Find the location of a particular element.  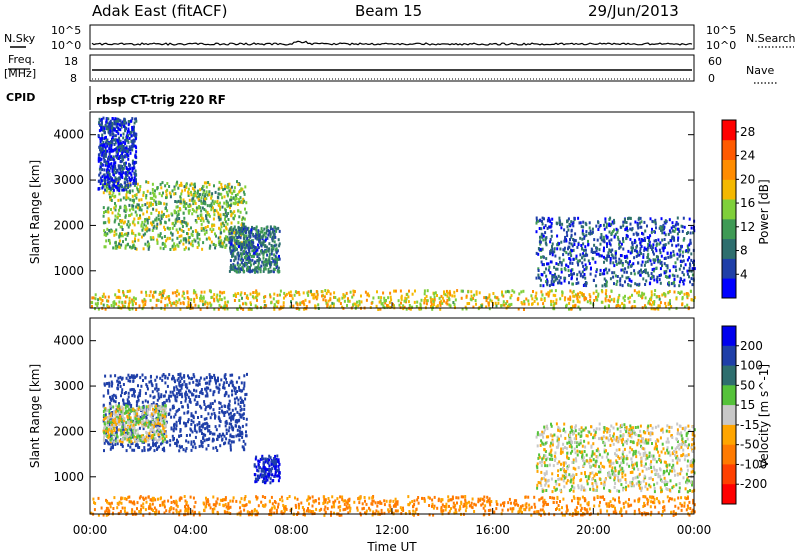

power-colorbar-label: Power [dB] is located at coordinates (764, 211).